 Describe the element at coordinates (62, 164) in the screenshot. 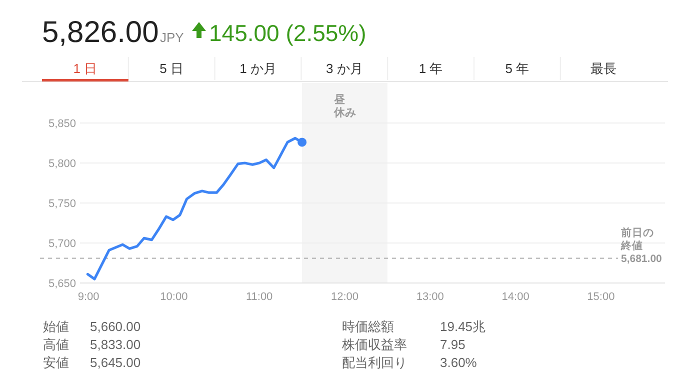

I see `y-tick-label: 5,800` at that location.